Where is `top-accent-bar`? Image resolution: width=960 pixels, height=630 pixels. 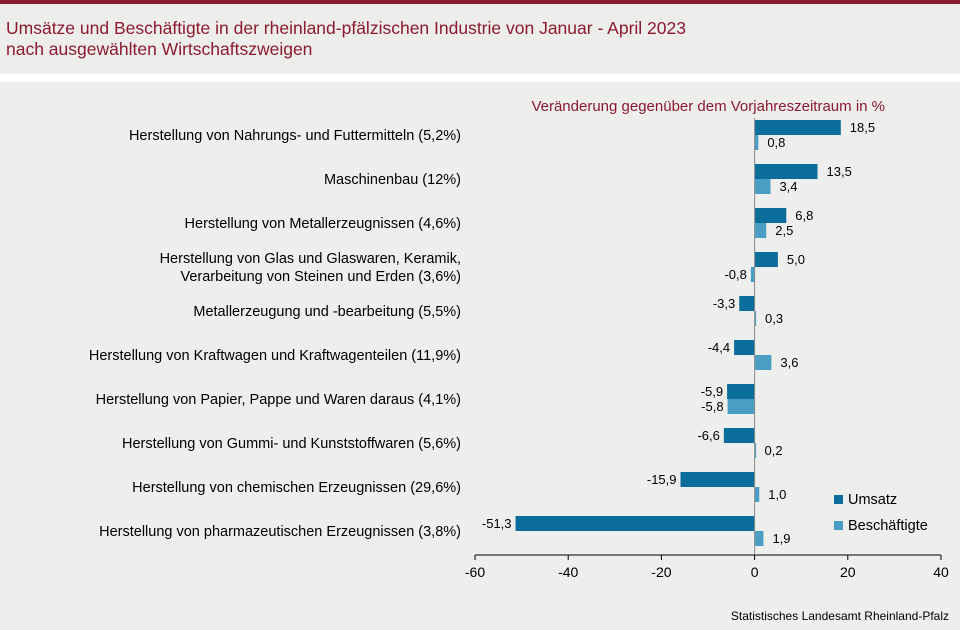 top-accent-bar is located at coordinates (480, 2).